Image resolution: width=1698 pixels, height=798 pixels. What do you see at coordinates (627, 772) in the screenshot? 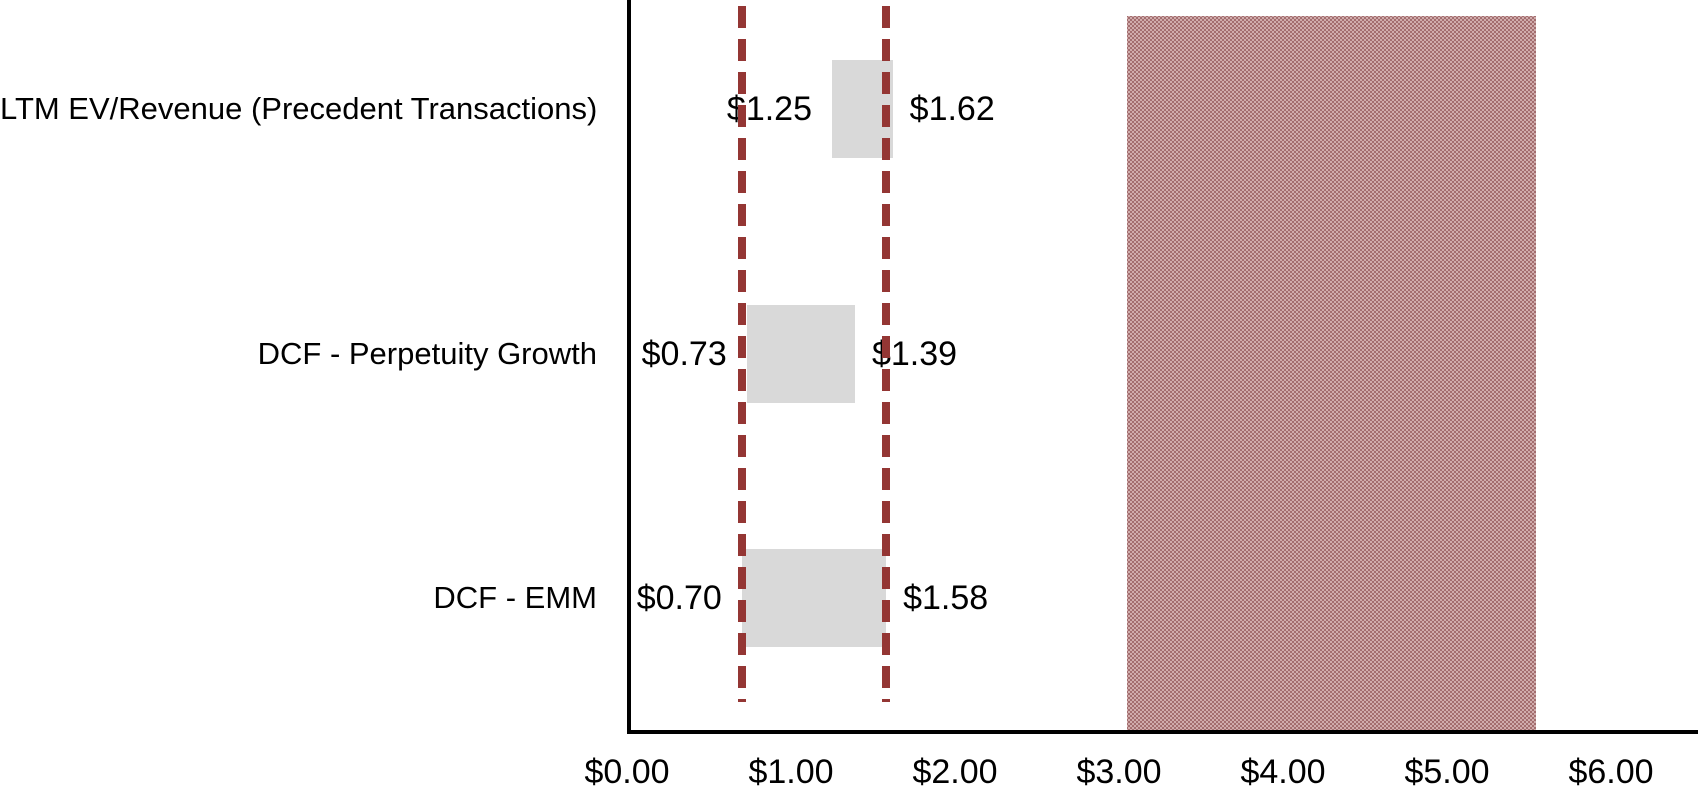
I see `x-axis-tick-label: $0.00` at bounding box center [627, 772].